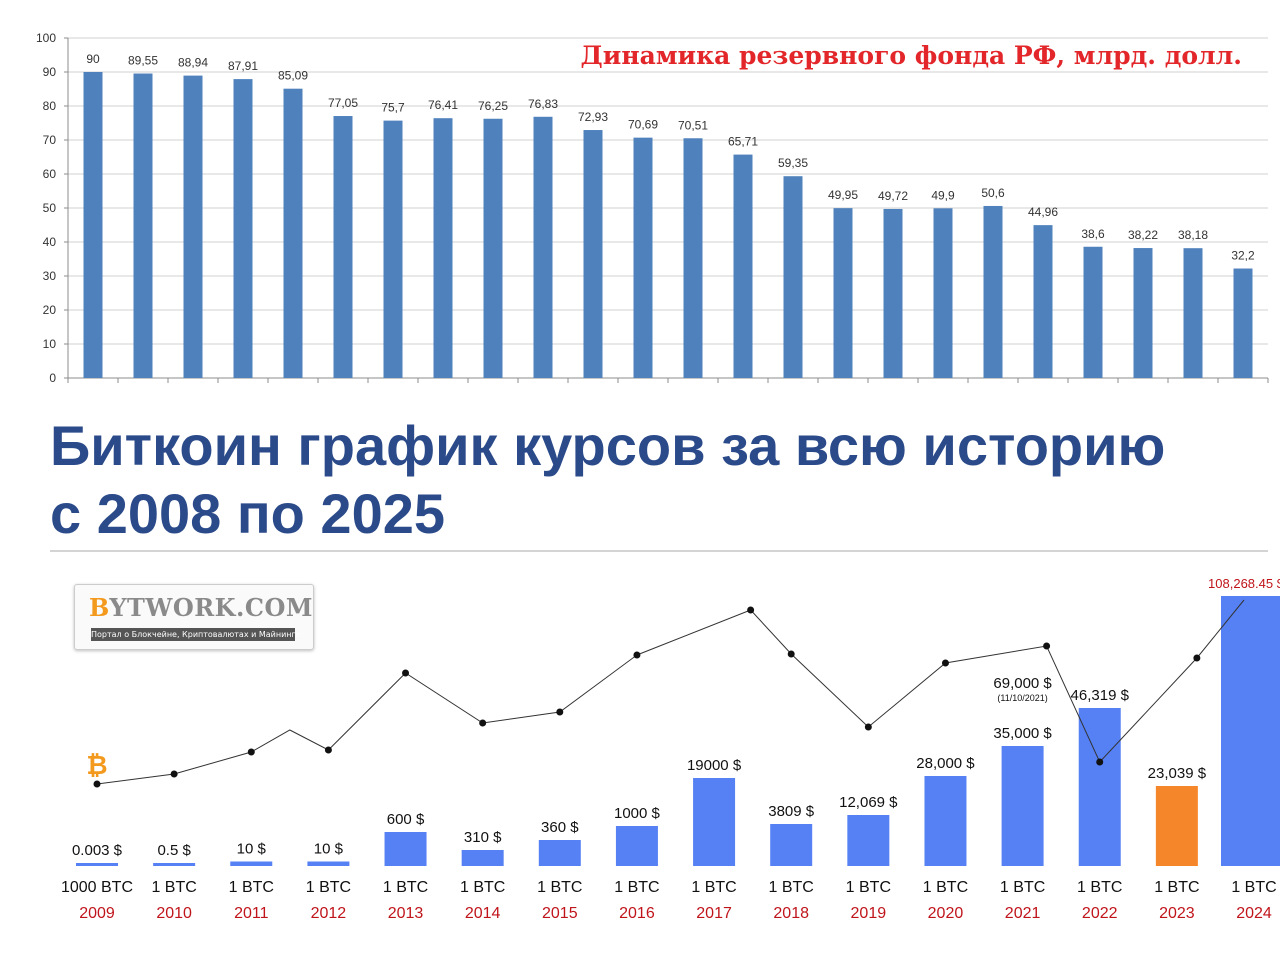 The height and width of the screenshot is (961, 1280). What do you see at coordinates (1177, 773) in the screenshot?
I see `btc-price-label: 23,039 $` at bounding box center [1177, 773].